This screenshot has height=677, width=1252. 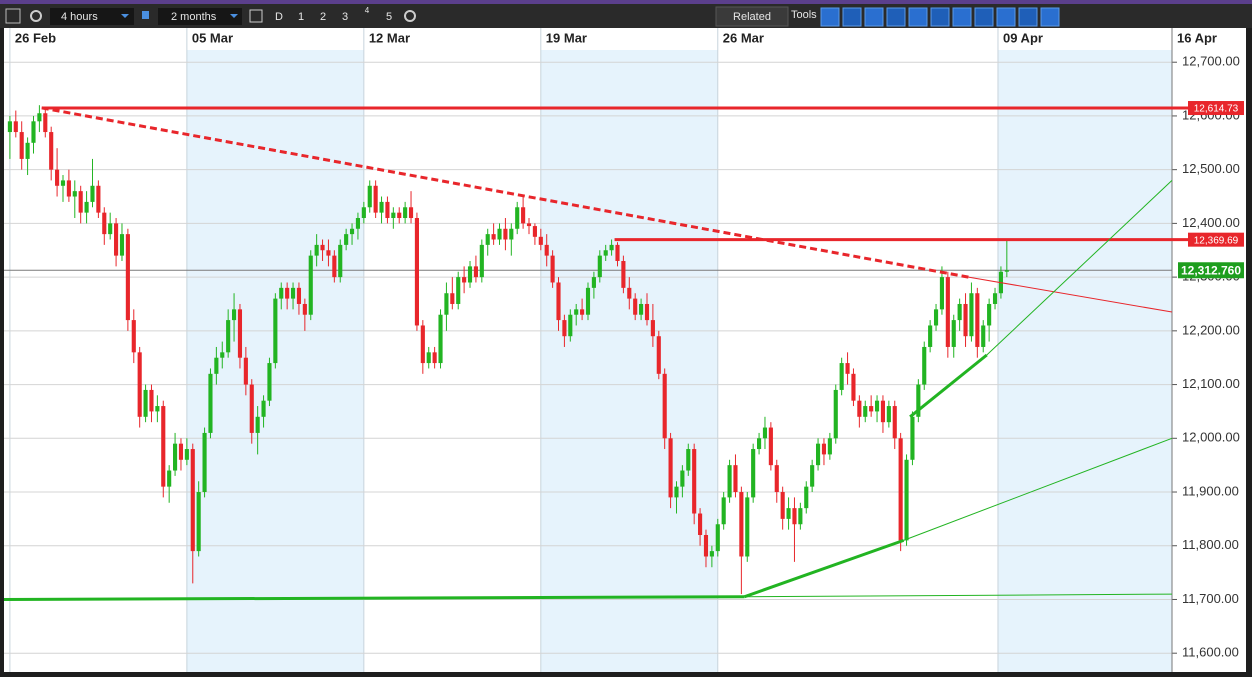 What do you see at coordinates (389, 17) in the screenshot?
I see `toolbar-button: 5` at bounding box center [389, 17].